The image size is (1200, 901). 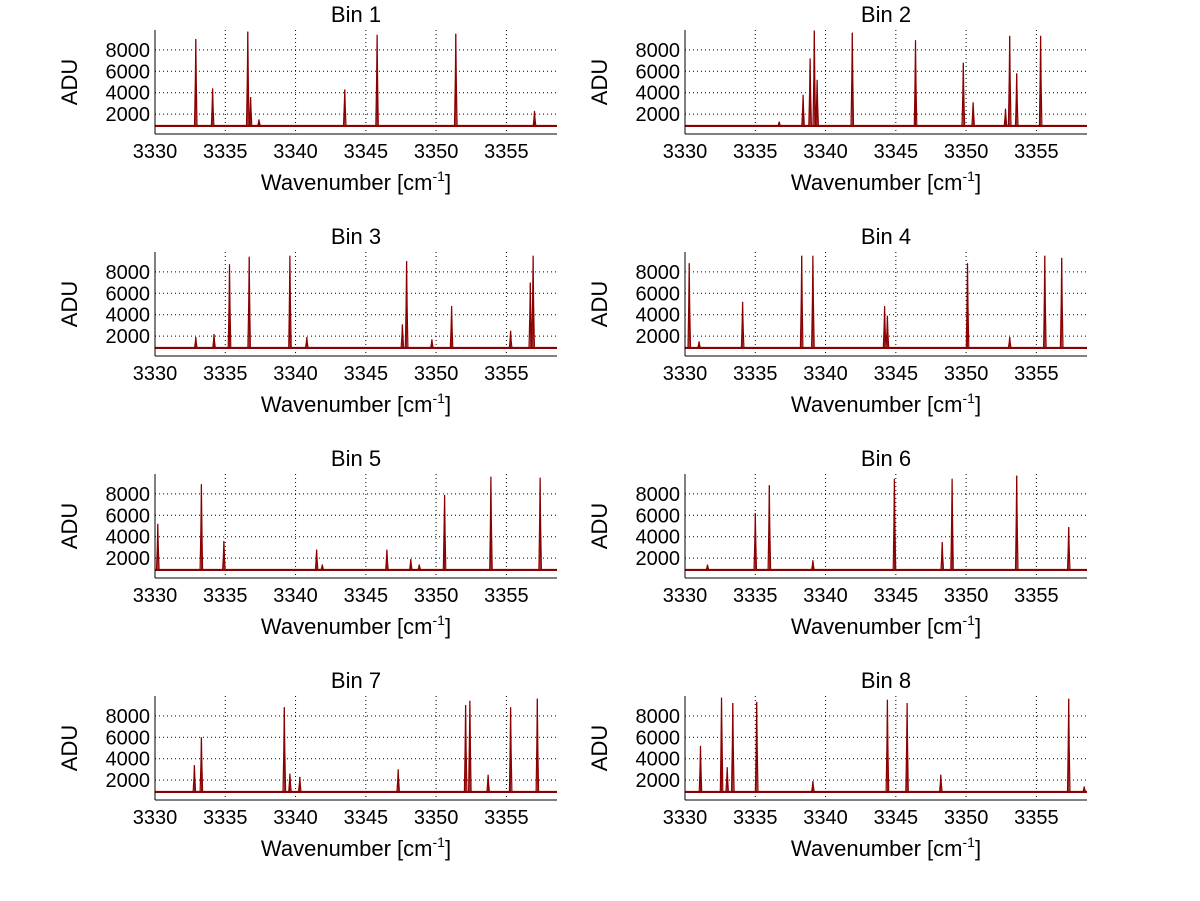 I want to click on subplot-title: Bin 8, so click(x=886, y=680).